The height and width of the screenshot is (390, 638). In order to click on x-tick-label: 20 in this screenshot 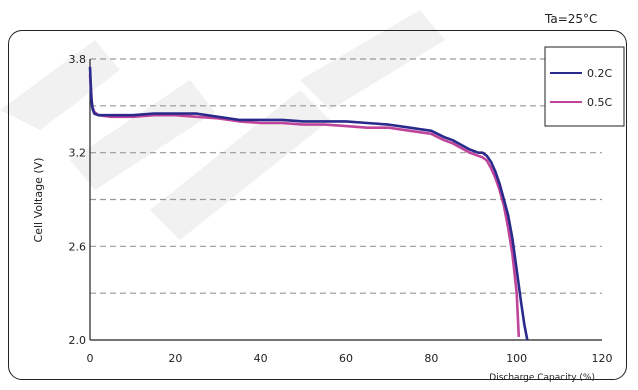, I will do `click(175, 358)`.